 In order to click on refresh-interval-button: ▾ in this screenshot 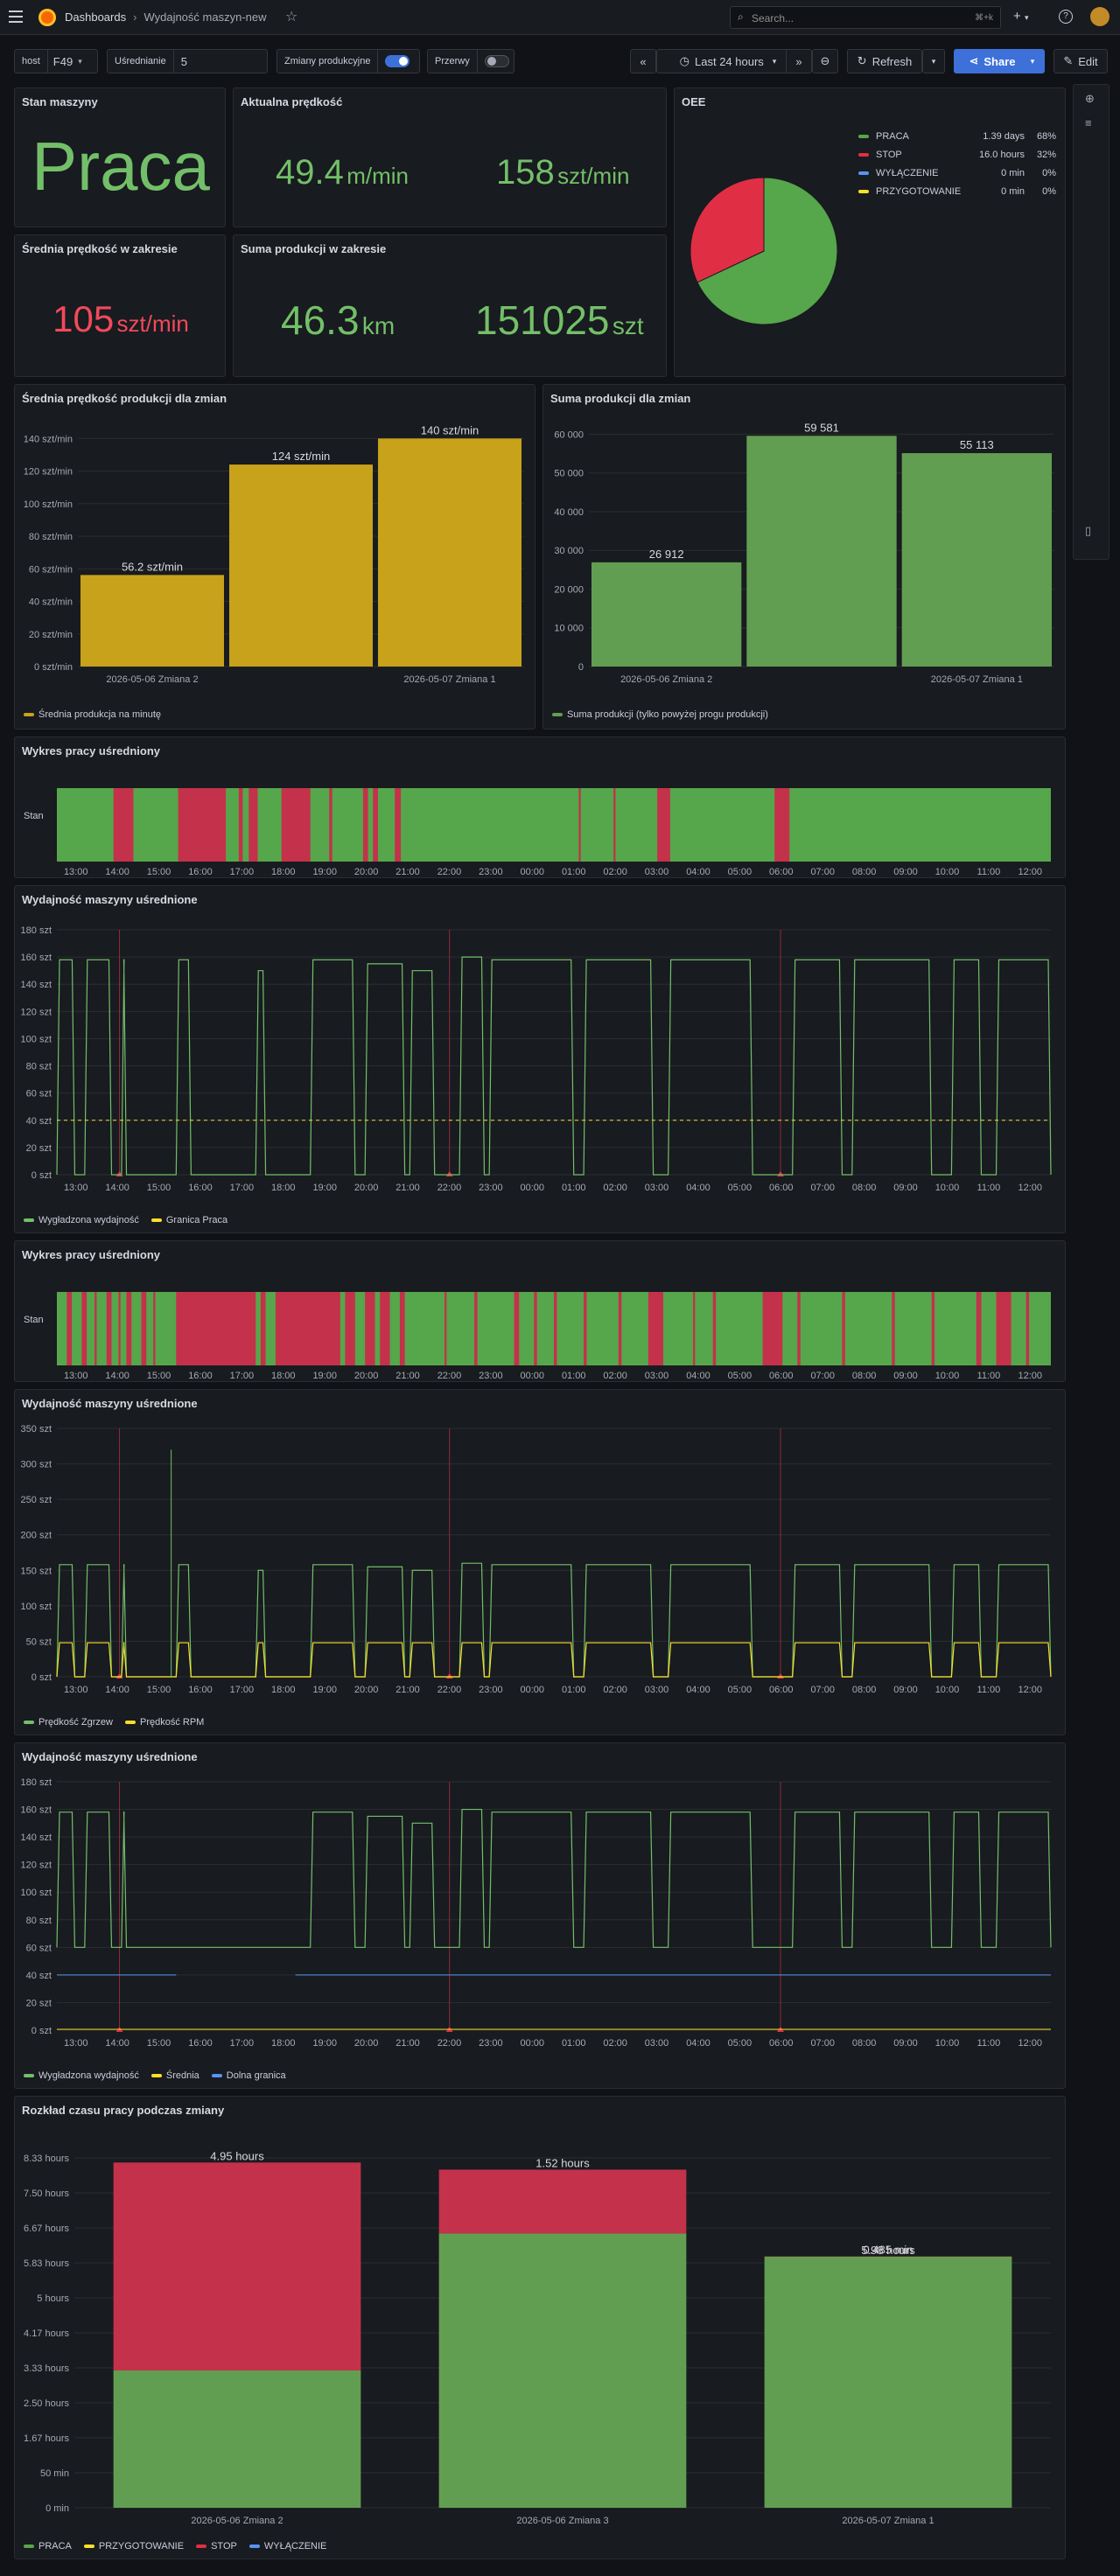, I will do `click(933, 61)`.